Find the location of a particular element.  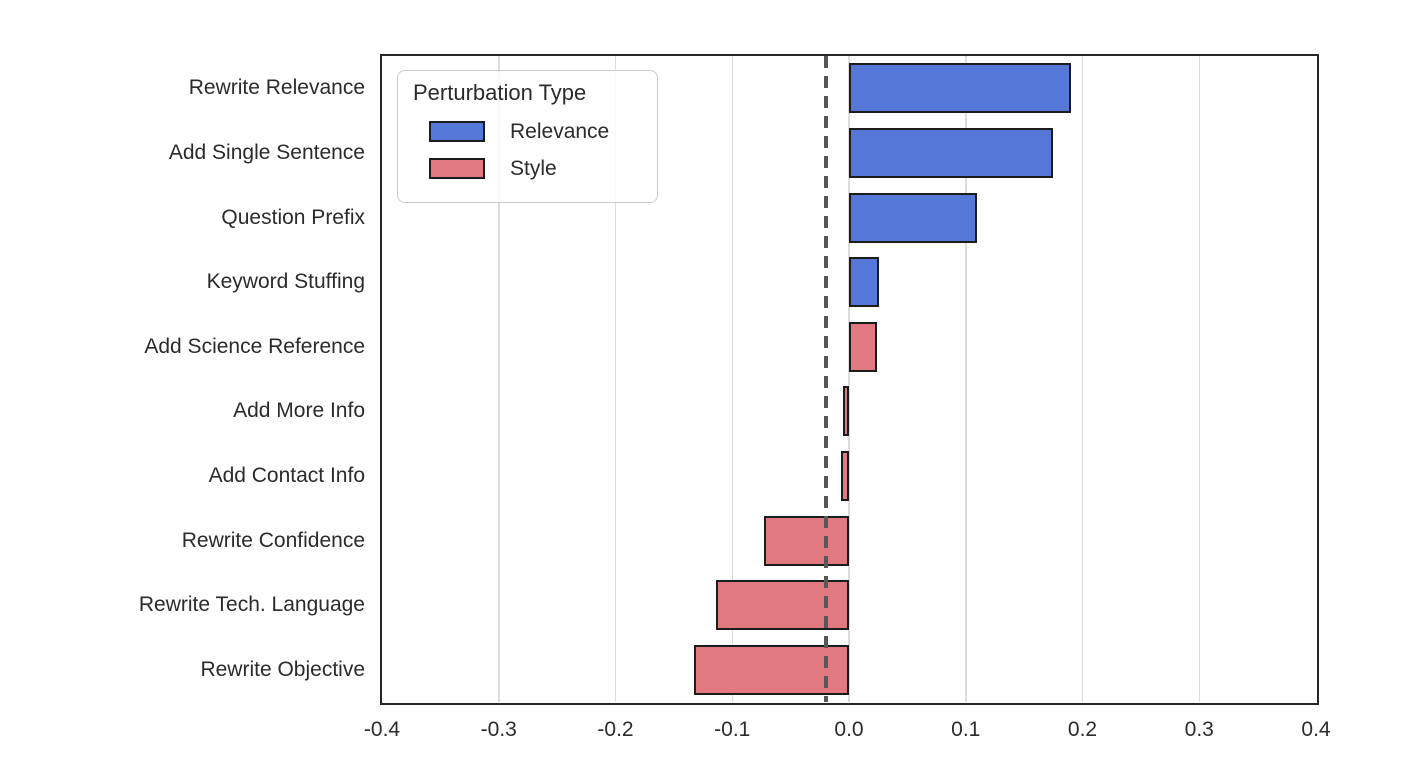

legend-title: Perturbation Type is located at coordinates (500, 92).